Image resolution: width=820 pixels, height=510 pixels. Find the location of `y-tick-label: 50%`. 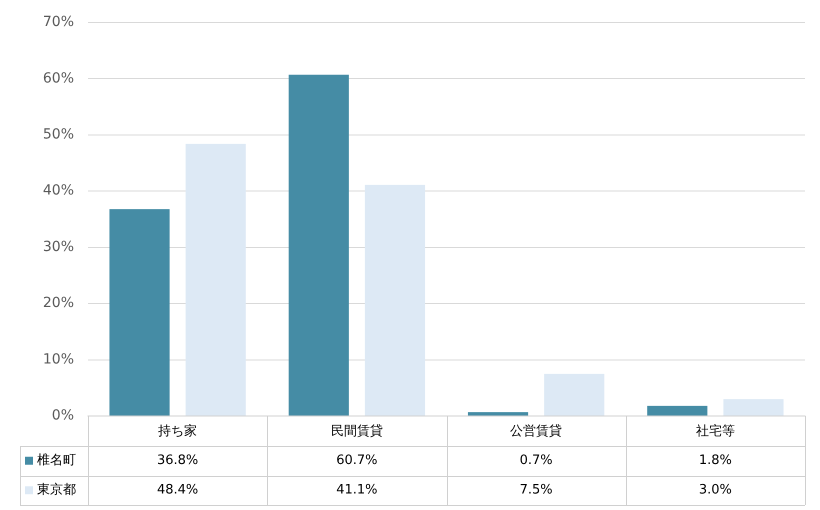

y-tick-label: 50% is located at coordinates (58, 134).